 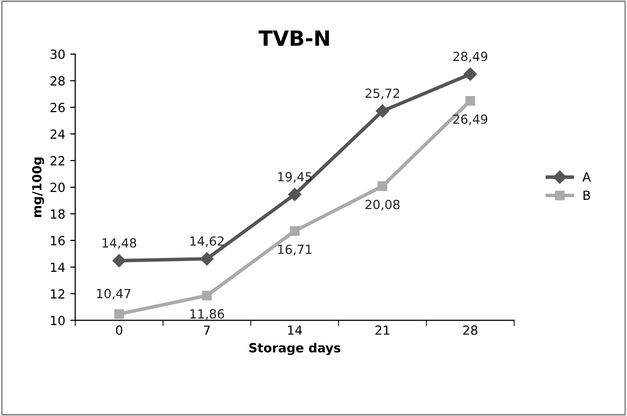 What do you see at coordinates (113, 294) in the screenshot?
I see `data-label: 10,47` at bounding box center [113, 294].